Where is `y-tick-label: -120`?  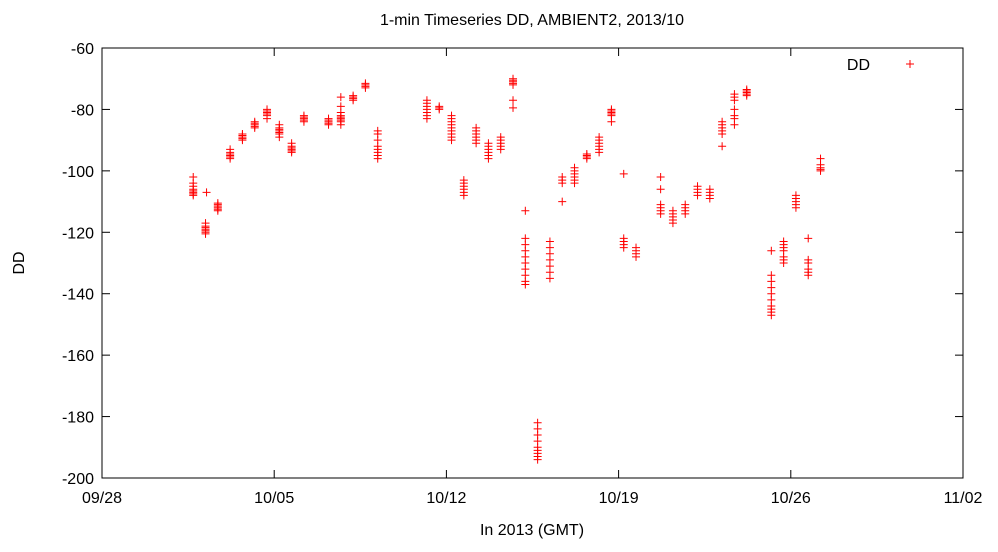 y-tick-label: -120 is located at coordinates (78, 233).